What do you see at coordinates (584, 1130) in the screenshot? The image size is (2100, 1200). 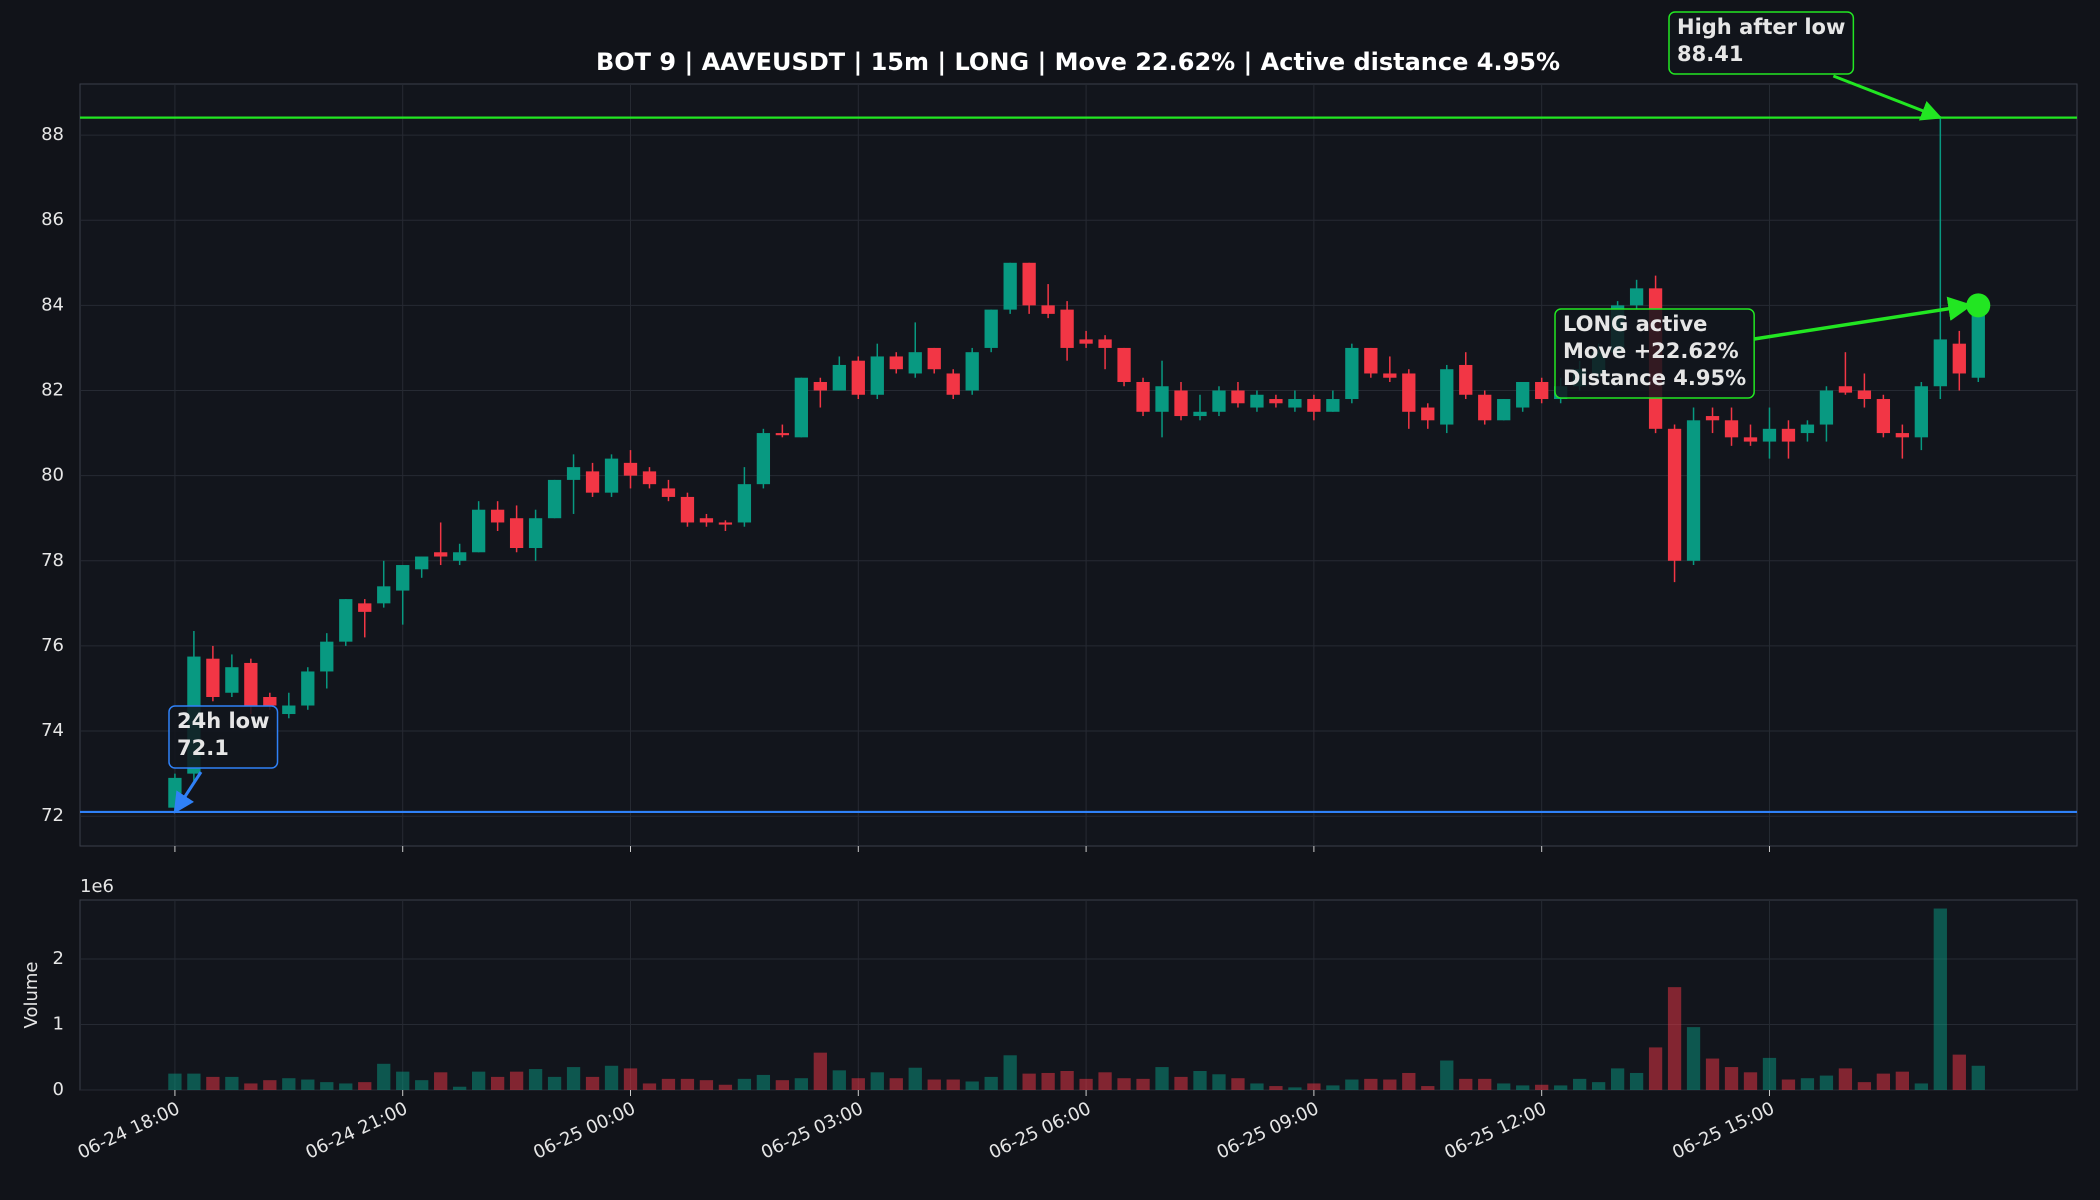 I see `x-tick-label: 06-25 00:00` at bounding box center [584, 1130].